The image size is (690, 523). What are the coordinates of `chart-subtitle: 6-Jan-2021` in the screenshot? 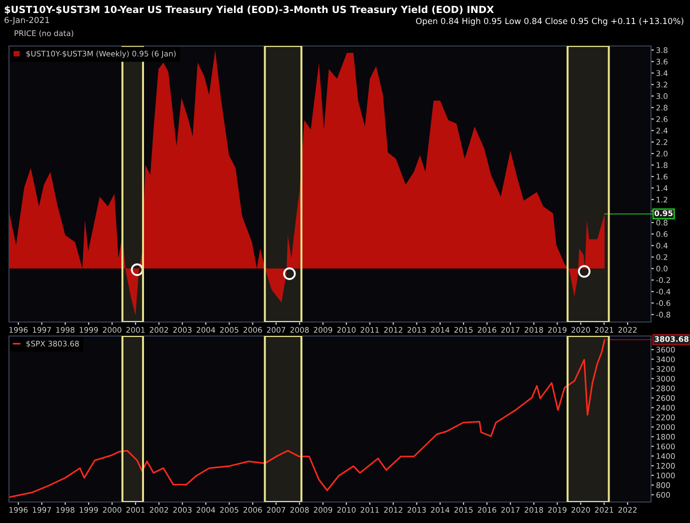 It's located at (27, 20).